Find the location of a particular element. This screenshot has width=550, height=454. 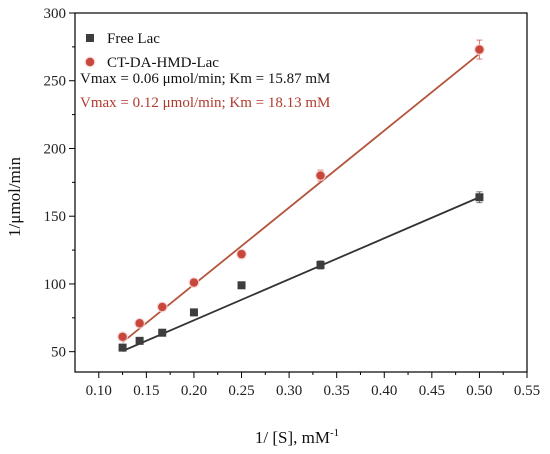

x-tick-label: 0.40 is located at coordinates (384, 391).